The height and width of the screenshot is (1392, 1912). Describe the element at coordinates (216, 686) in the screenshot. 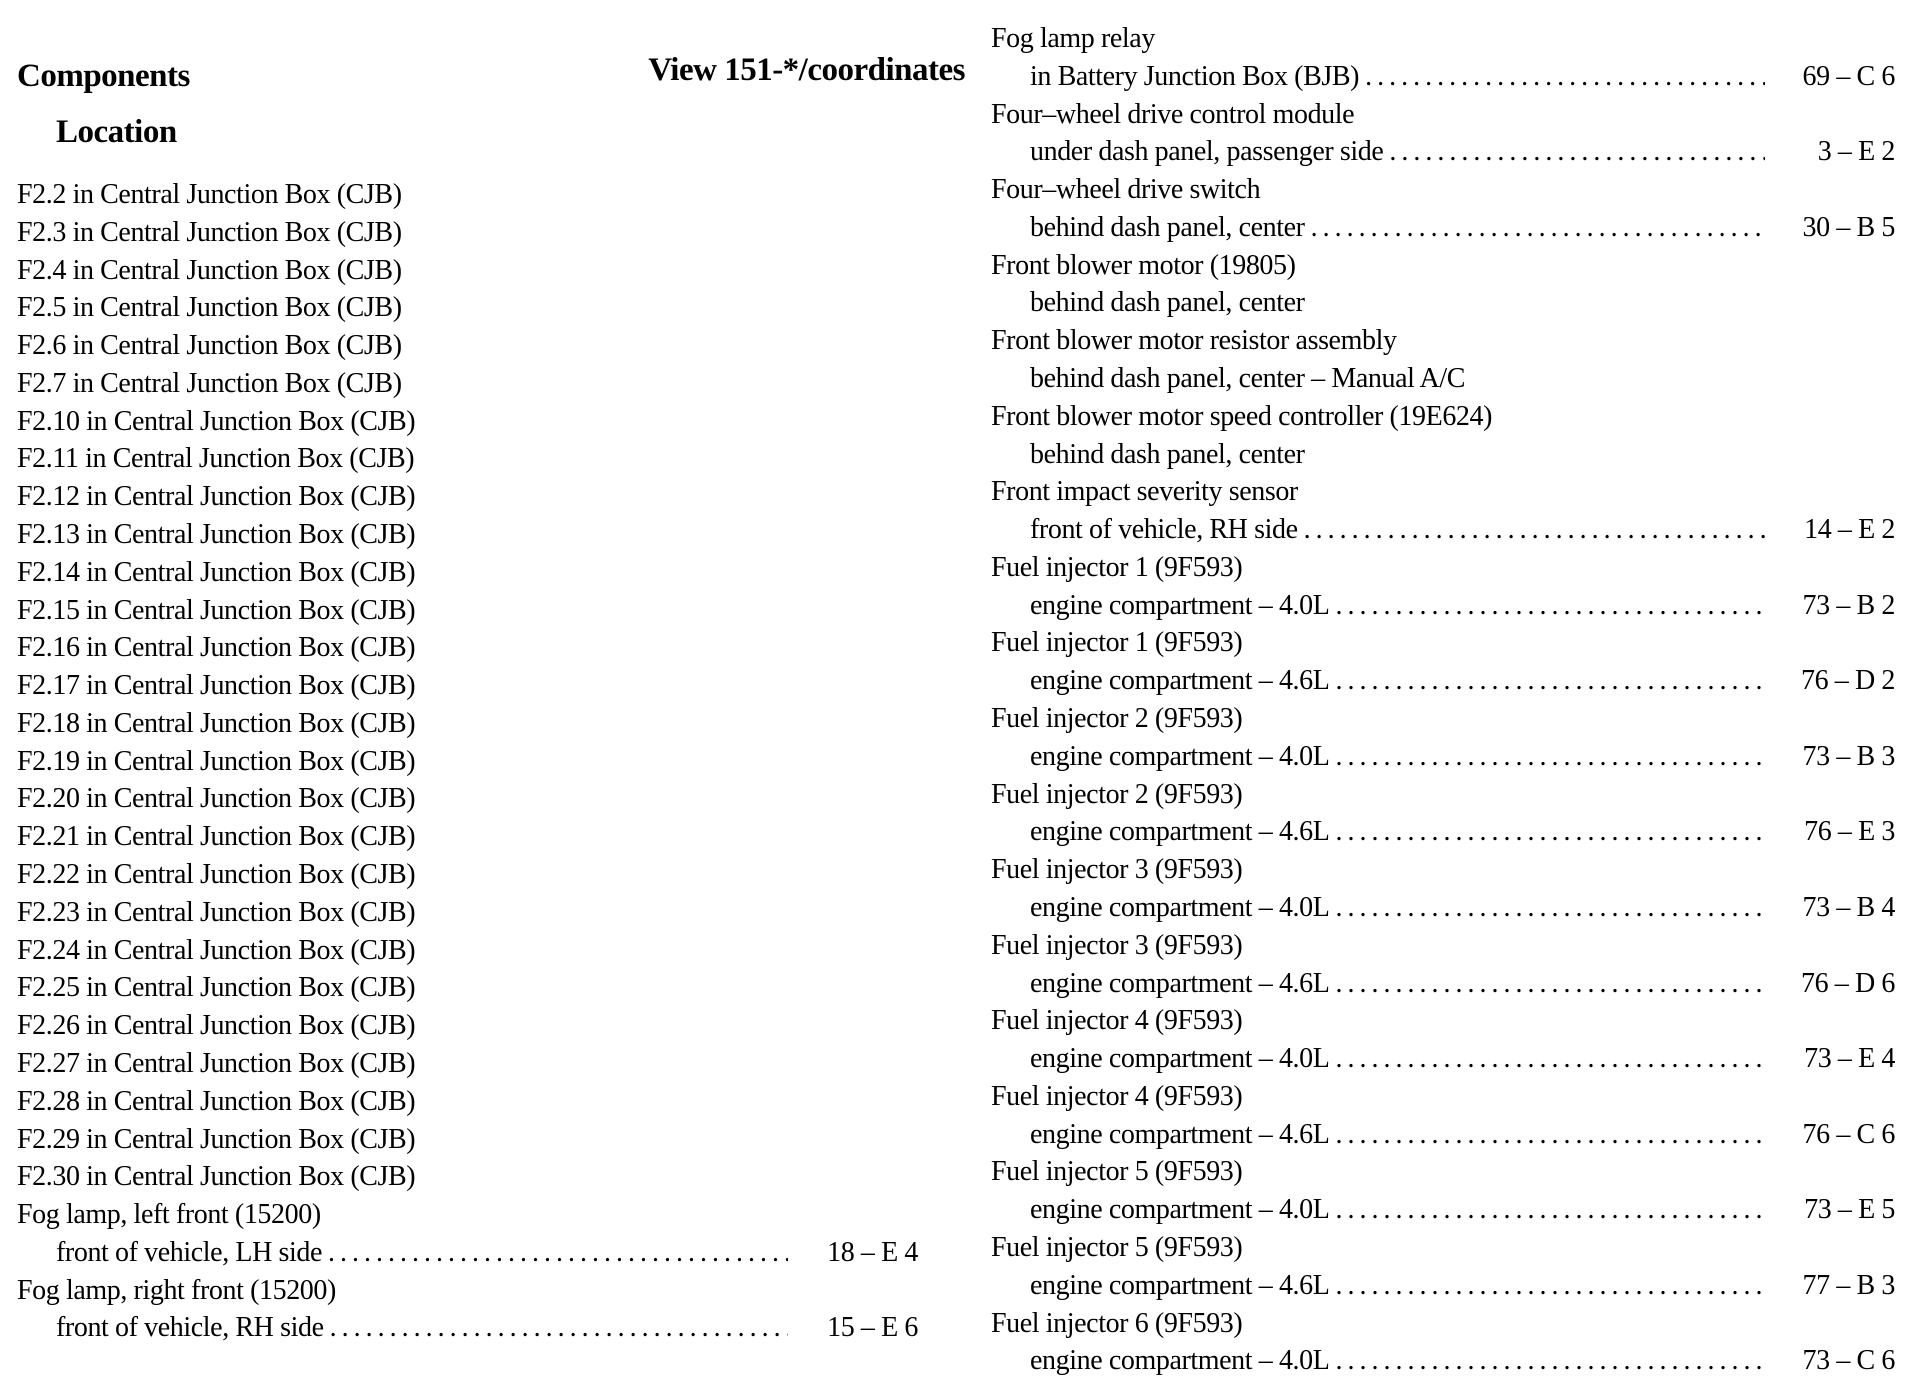

I see `entry-text: F2.17 in Central Junction Box (CJB)` at that location.